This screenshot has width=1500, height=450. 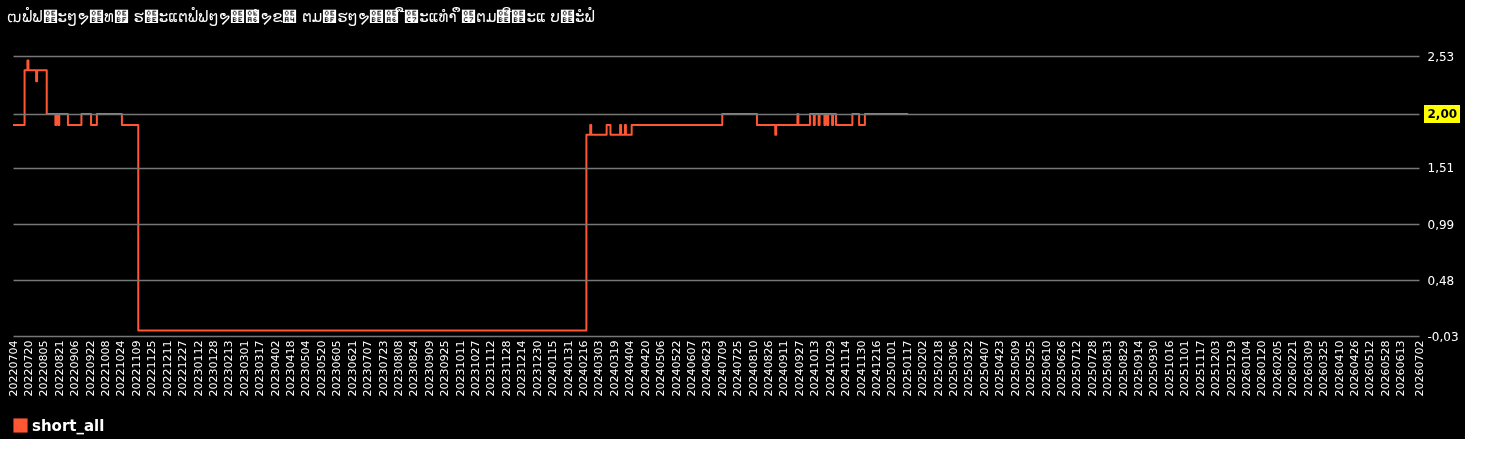 What do you see at coordinates (291, 368) in the screenshot?
I see `x-tick-label: 20230418` at bounding box center [291, 368].